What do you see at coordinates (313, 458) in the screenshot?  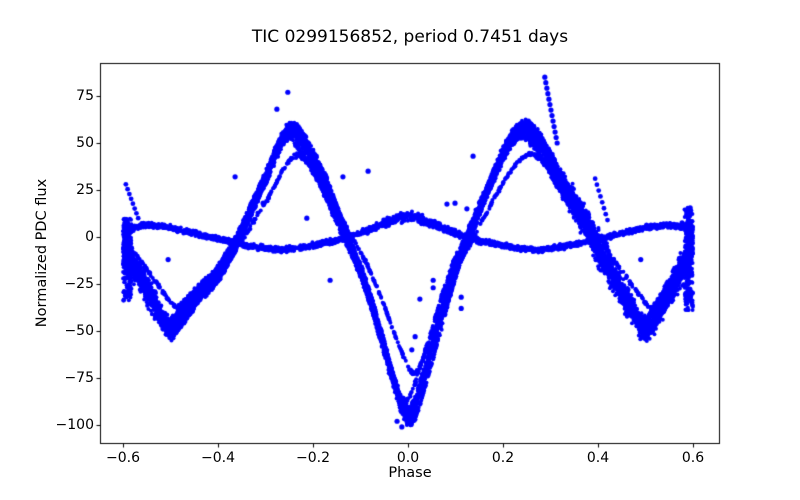 I see `x-tick-label: −0.2` at bounding box center [313, 458].